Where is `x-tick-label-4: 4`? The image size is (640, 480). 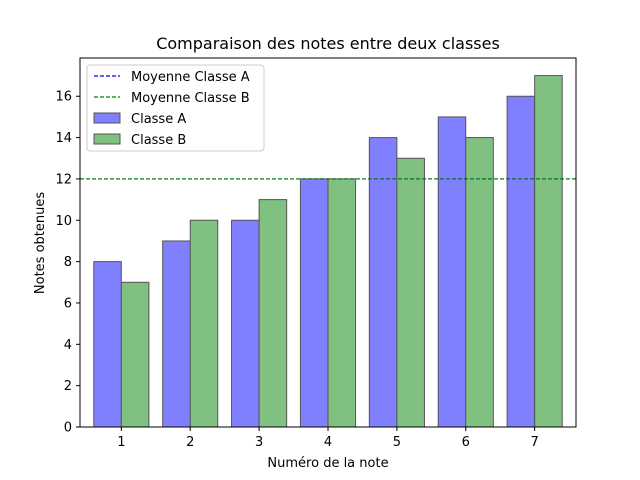 x-tick-label-4: 4 is located at coordinates (328, 442).